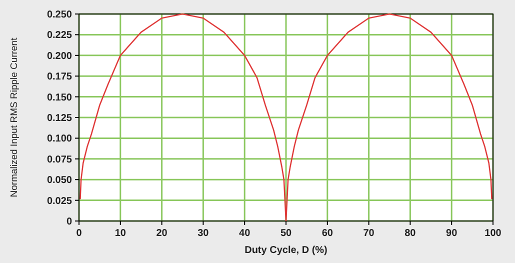  What do you see at coordinates (59, 139) in the screenshot?
I see `y-tick-label: 0.100` at bounding box center [59, 139].